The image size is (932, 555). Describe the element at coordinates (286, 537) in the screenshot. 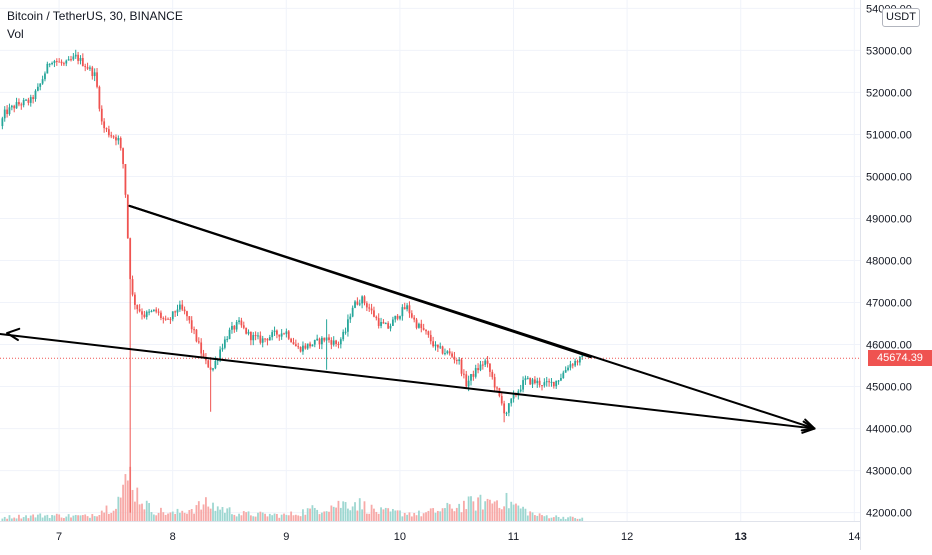

I see `x-tick-label: 9` at that location.